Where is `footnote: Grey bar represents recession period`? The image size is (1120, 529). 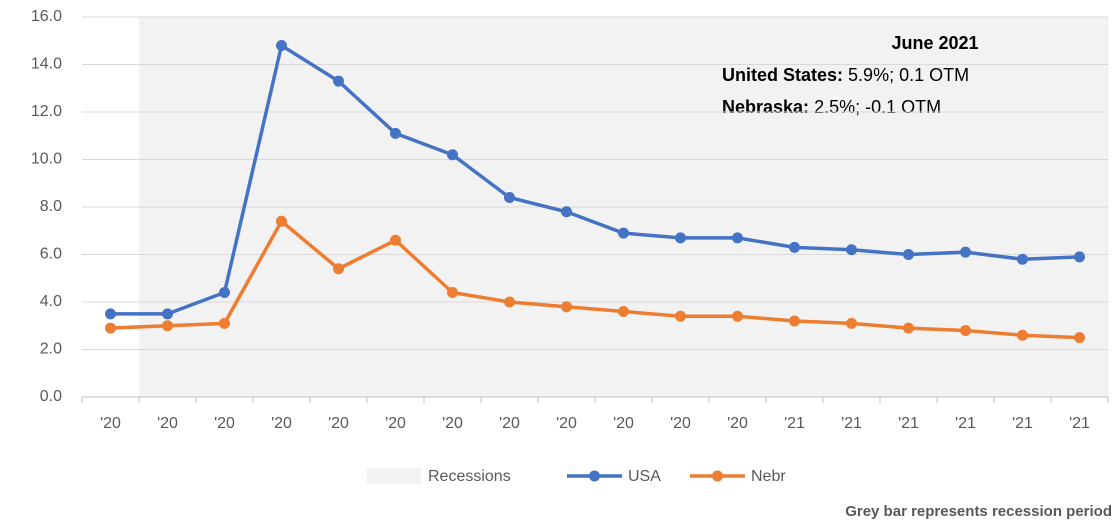
footnote: Grey bar represents recession period is located at coordinates (978, 511).